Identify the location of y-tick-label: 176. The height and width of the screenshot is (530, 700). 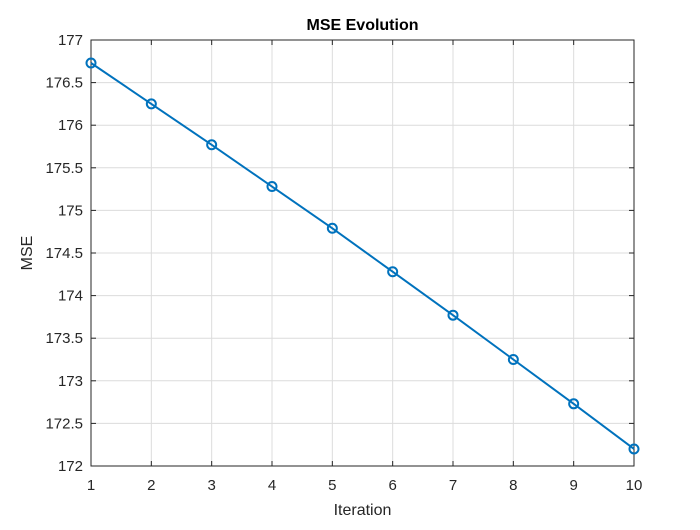
(70, 125).